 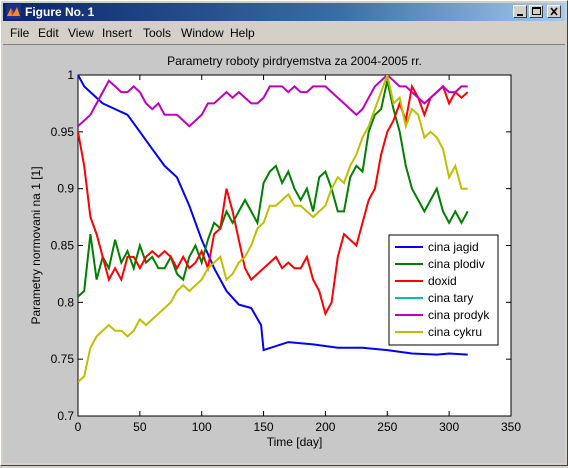 I want to click on legend-label: cina tary, so click(x=450, y=298).